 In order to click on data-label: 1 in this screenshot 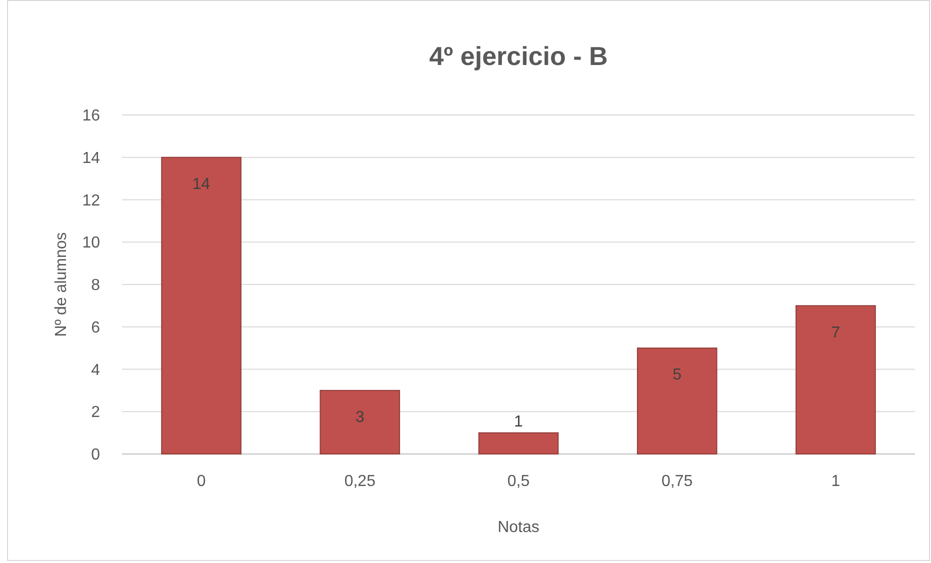, I will do `click(519, 421)`.